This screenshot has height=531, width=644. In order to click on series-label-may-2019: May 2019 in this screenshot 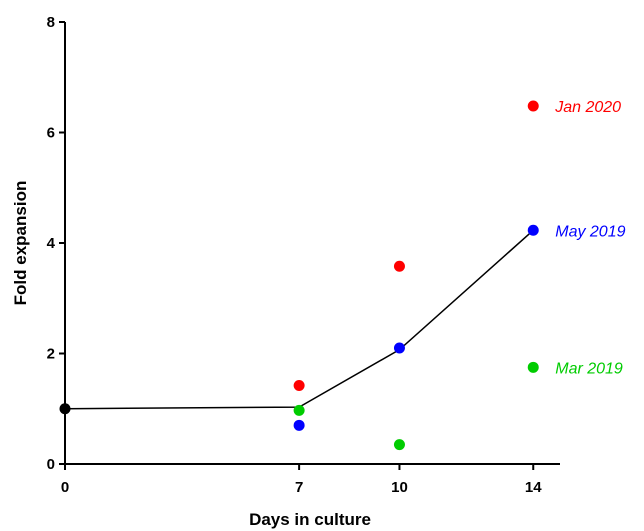, I will do `click(590, 231)`.